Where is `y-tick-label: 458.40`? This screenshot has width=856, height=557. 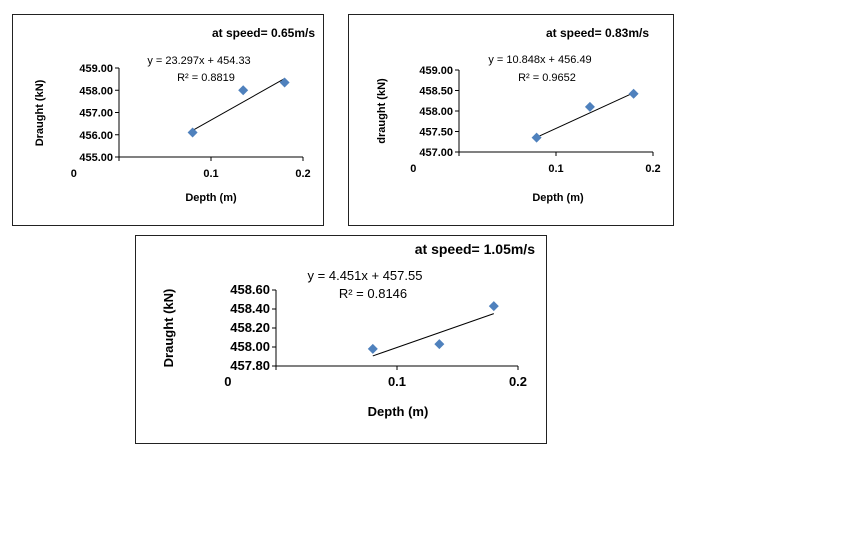 y-tick-label: 458.40 is located at coordinates (250, 308).